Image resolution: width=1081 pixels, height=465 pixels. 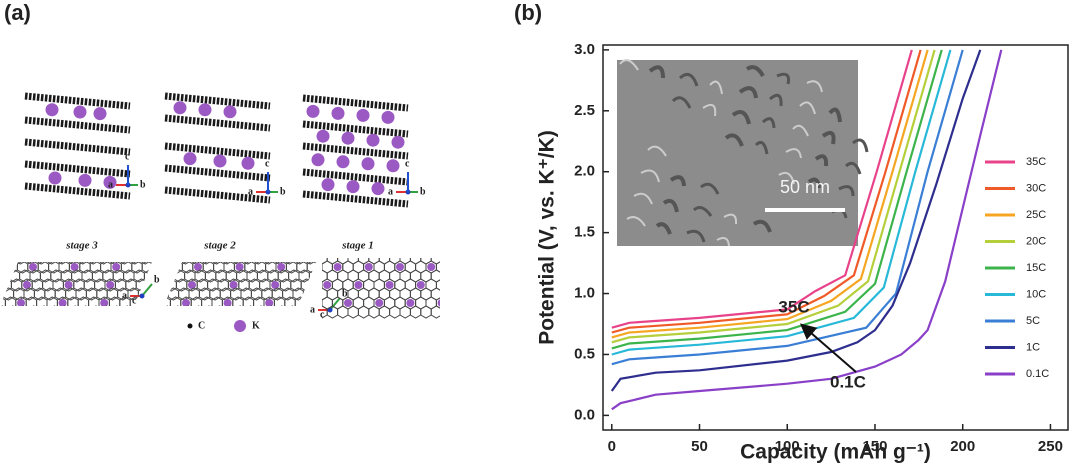 What do you see at coordinates (1036, 294) in the screenshot?
I see `legend-label: 10C` at bounding box center [1036, 294].